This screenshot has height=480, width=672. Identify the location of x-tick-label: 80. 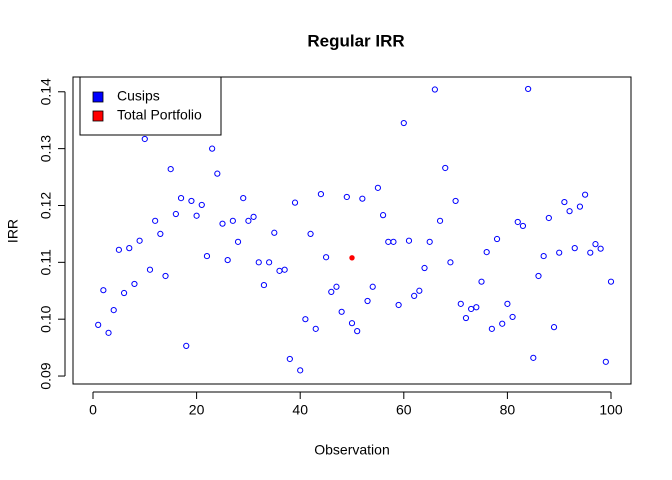
(508, 410).